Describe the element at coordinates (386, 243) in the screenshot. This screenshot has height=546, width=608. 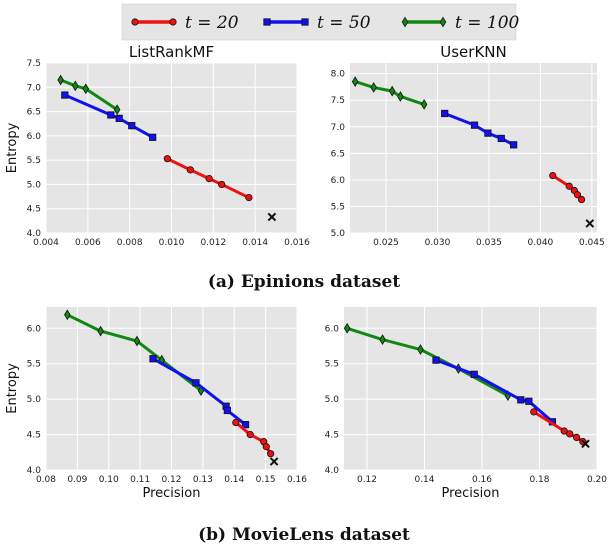
I see `x-tick-label: 0.025` at that location.